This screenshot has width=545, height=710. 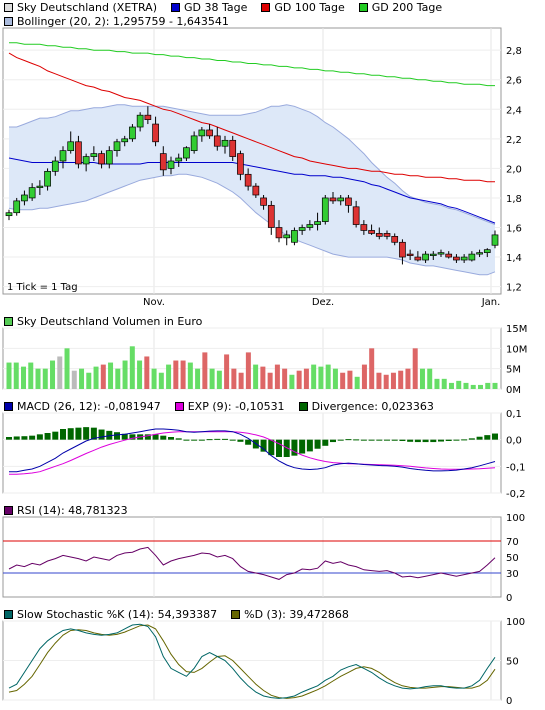 I want to click on rsi-frame, so click(x=252, y=557).